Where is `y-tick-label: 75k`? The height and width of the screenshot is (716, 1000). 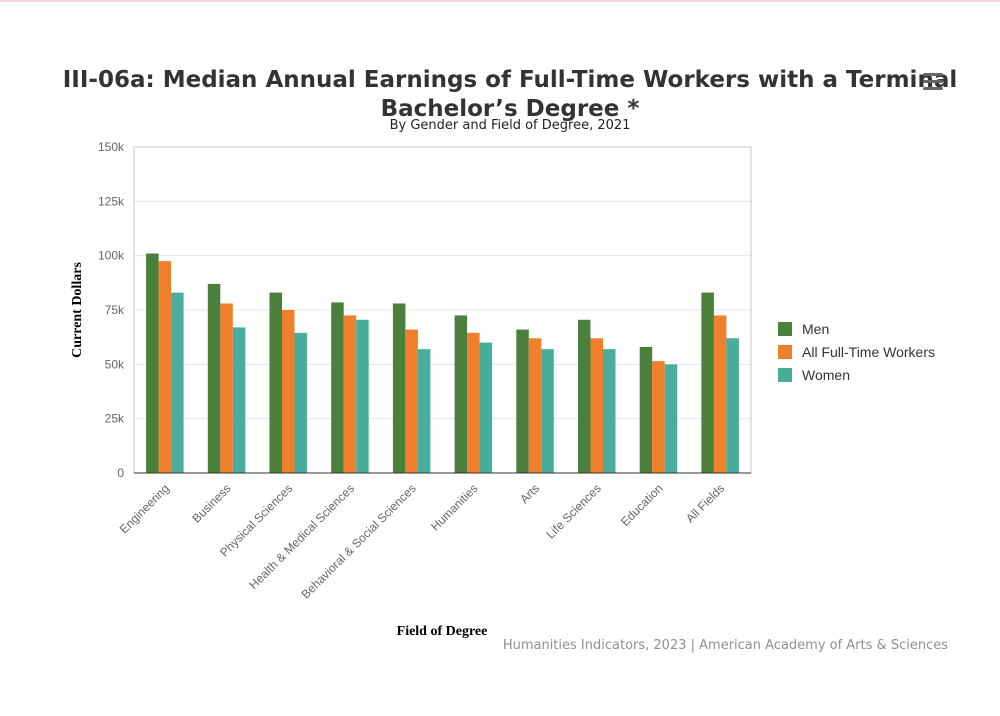
y-tick-label: 75k is located at coordinates (115, 310).